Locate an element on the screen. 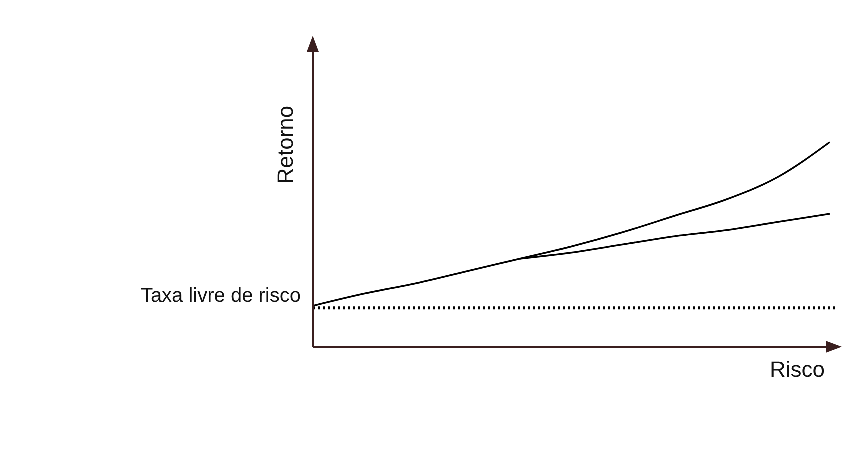 The height and width of the screenshot is (451, 865). x-axis-title: Risco is located at coordinates (797, 369).